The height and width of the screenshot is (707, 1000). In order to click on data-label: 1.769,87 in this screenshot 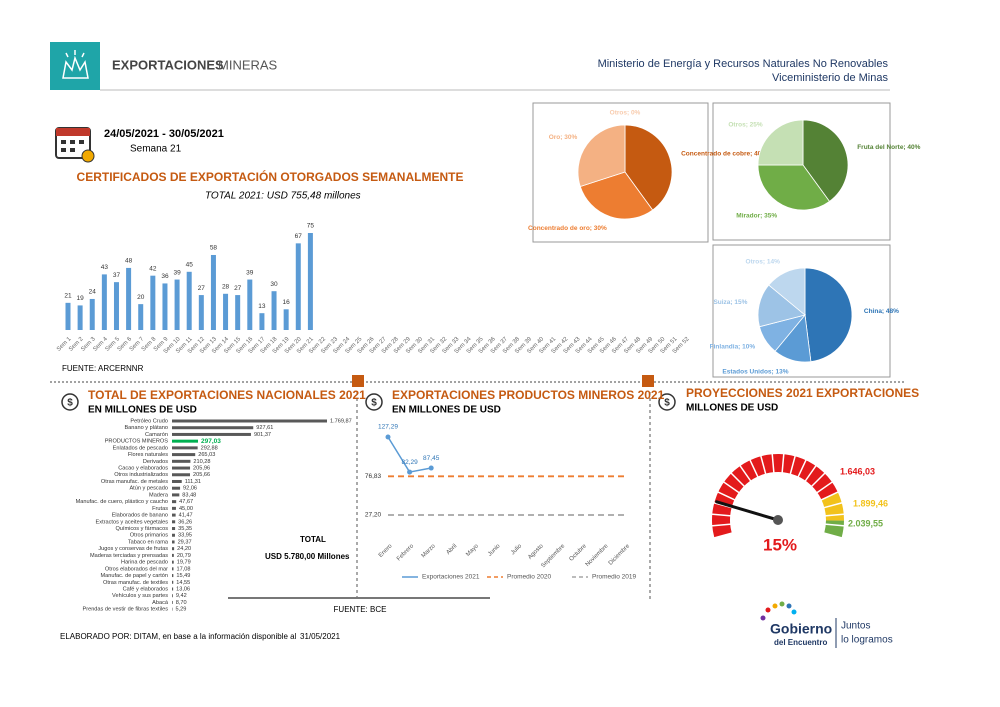, I will do `click(341, 421)`.